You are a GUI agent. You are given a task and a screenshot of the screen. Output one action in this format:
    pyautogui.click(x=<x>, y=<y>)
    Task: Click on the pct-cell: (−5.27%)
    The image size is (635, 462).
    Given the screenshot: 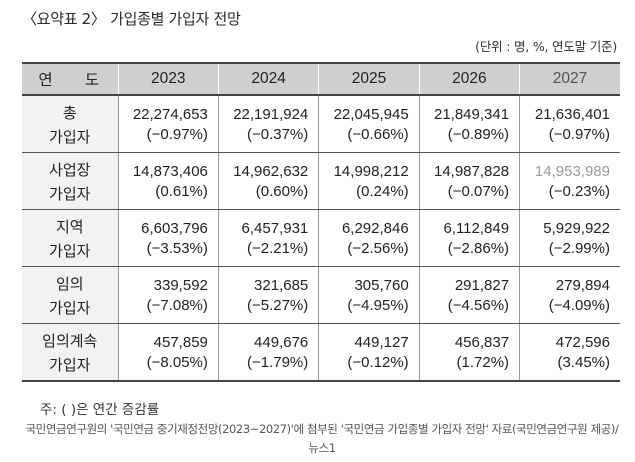 What is the action you would take?
    pyautogui.click(x=268, y=309)
    